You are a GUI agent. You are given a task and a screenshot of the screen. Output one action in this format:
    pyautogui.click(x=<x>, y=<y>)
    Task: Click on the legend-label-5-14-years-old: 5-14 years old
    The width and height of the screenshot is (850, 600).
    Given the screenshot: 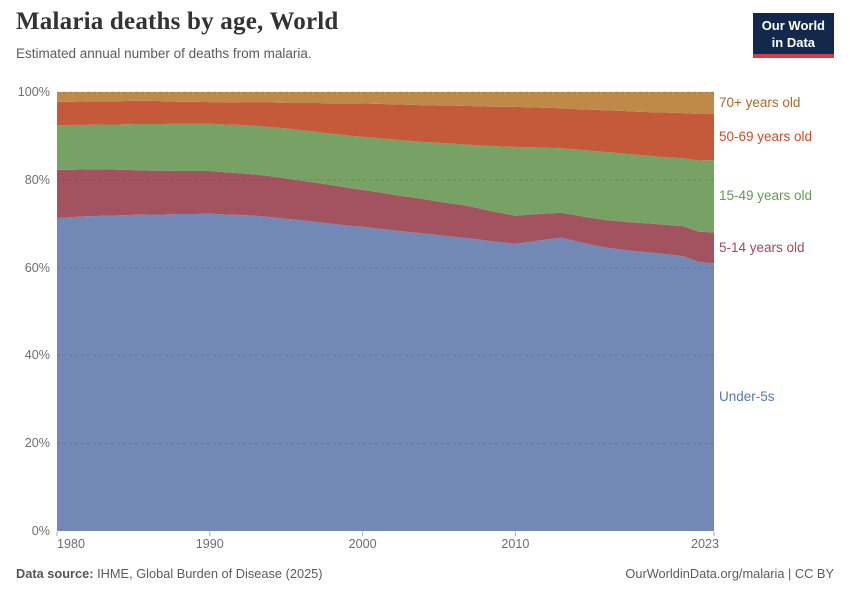 What is the action you would take?
    pyautogui.click(x=762, y=247)
    